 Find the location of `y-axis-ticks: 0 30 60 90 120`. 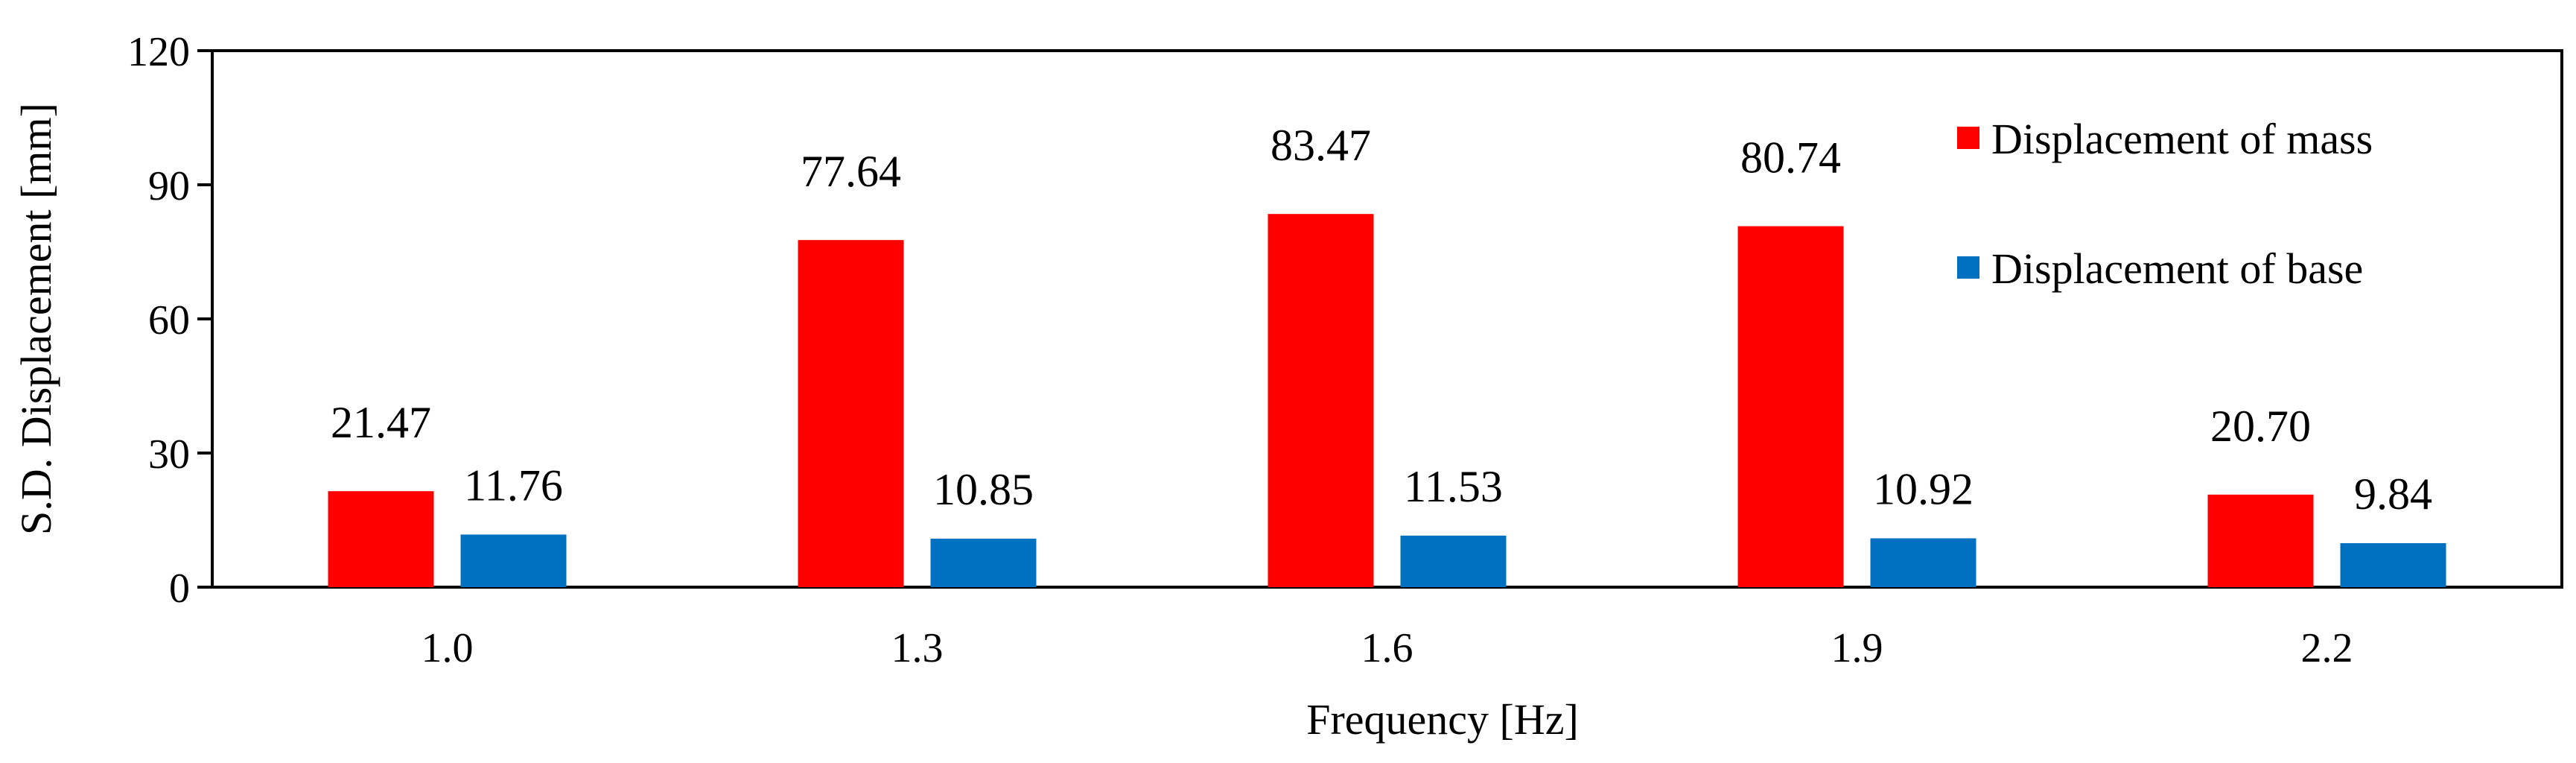

y-axis-ticks: 0 30 60 90 120 is located at coordinates (169, 320).